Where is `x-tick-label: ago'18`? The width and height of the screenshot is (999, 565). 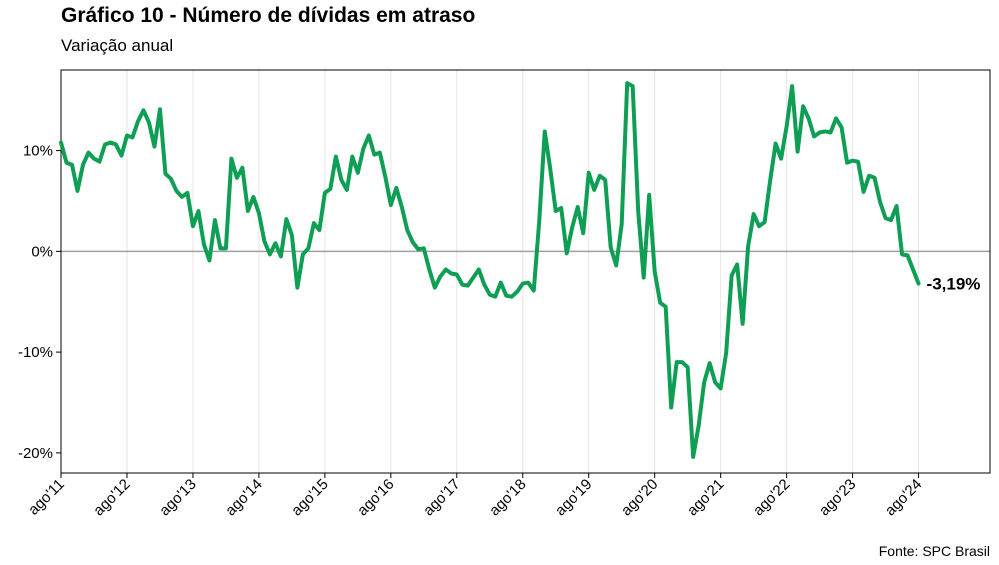
x-tick-label: ago'18 is located at coordinates (508, 498).